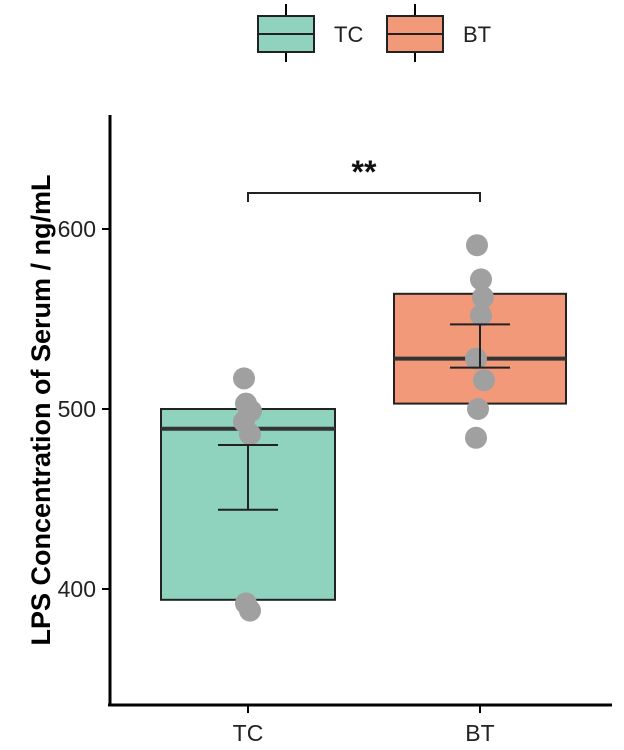  Describe the element at coordinates (364, 417) in the screenshot. I see `error-bars` at that location.